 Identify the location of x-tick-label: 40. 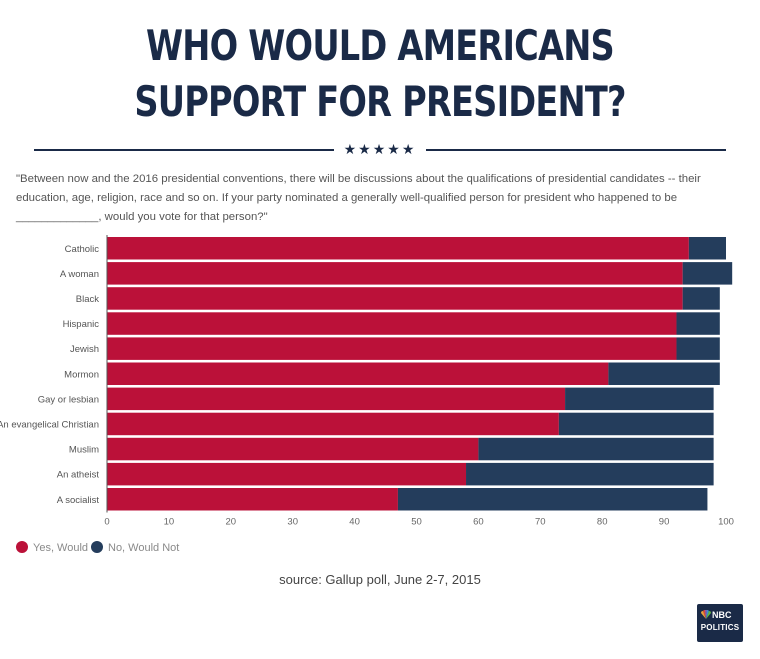
(354, 522).